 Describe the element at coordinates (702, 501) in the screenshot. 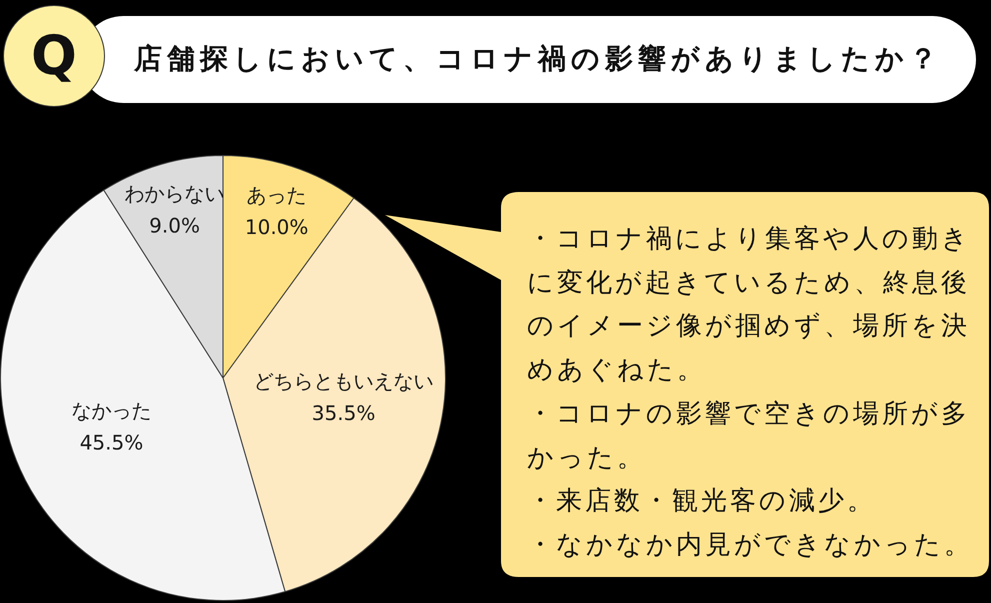

I see `text: ・来店数・観光客の減少。` at that location.